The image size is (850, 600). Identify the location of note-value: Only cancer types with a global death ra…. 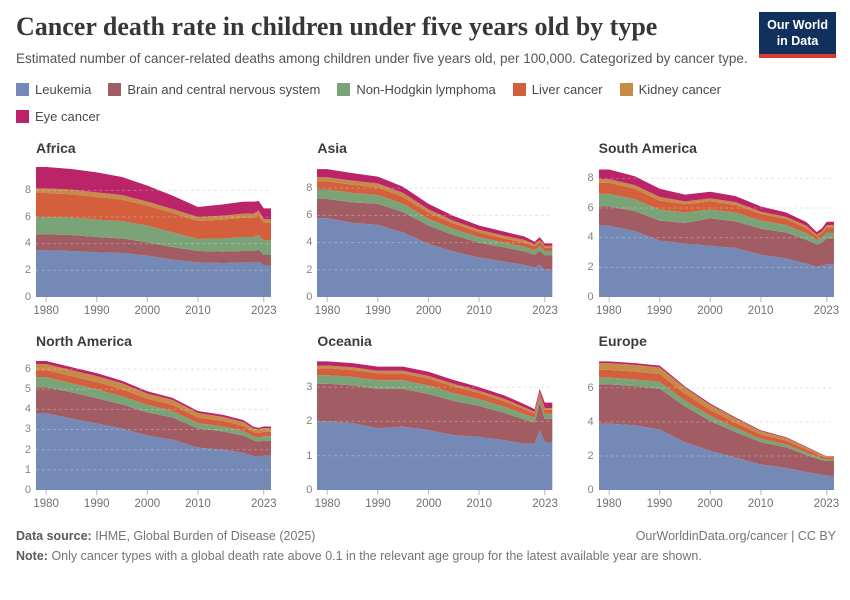
(376, 555).